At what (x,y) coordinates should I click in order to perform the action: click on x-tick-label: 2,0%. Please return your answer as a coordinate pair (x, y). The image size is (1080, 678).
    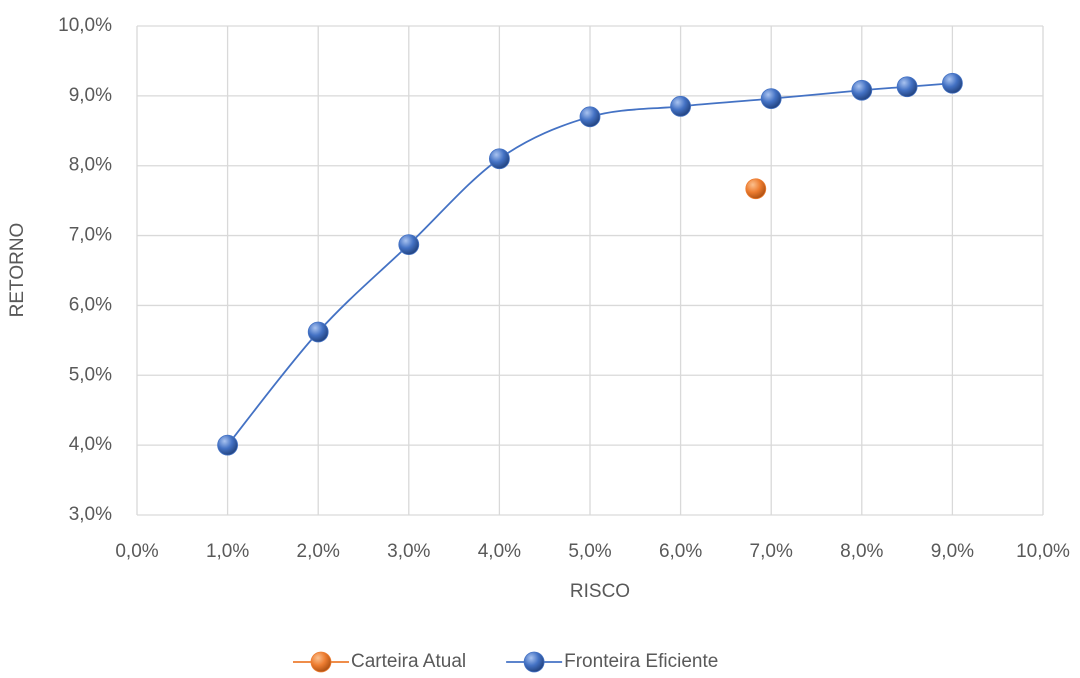
    Looking at the image, I should click on (318, 551).